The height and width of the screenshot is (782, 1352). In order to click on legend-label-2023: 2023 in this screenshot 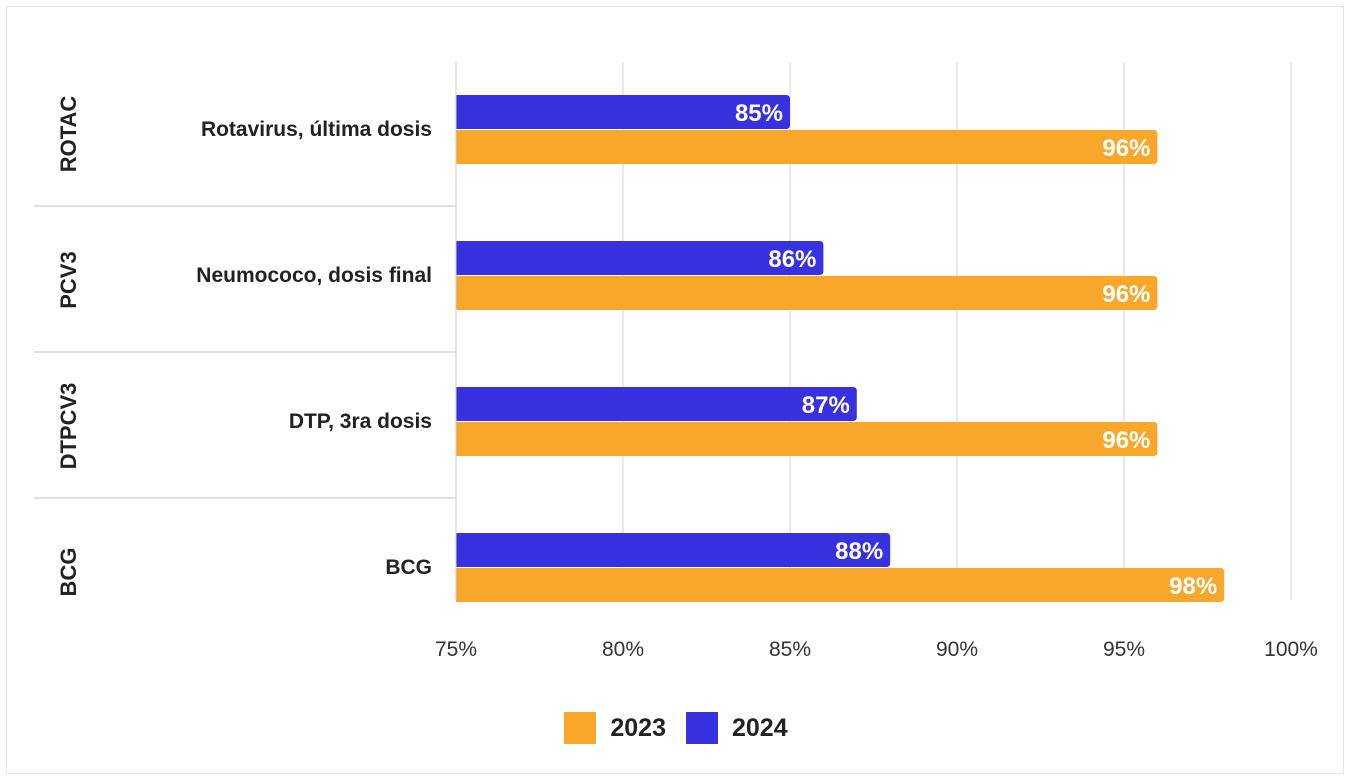, I will do `click(638, 727)`.